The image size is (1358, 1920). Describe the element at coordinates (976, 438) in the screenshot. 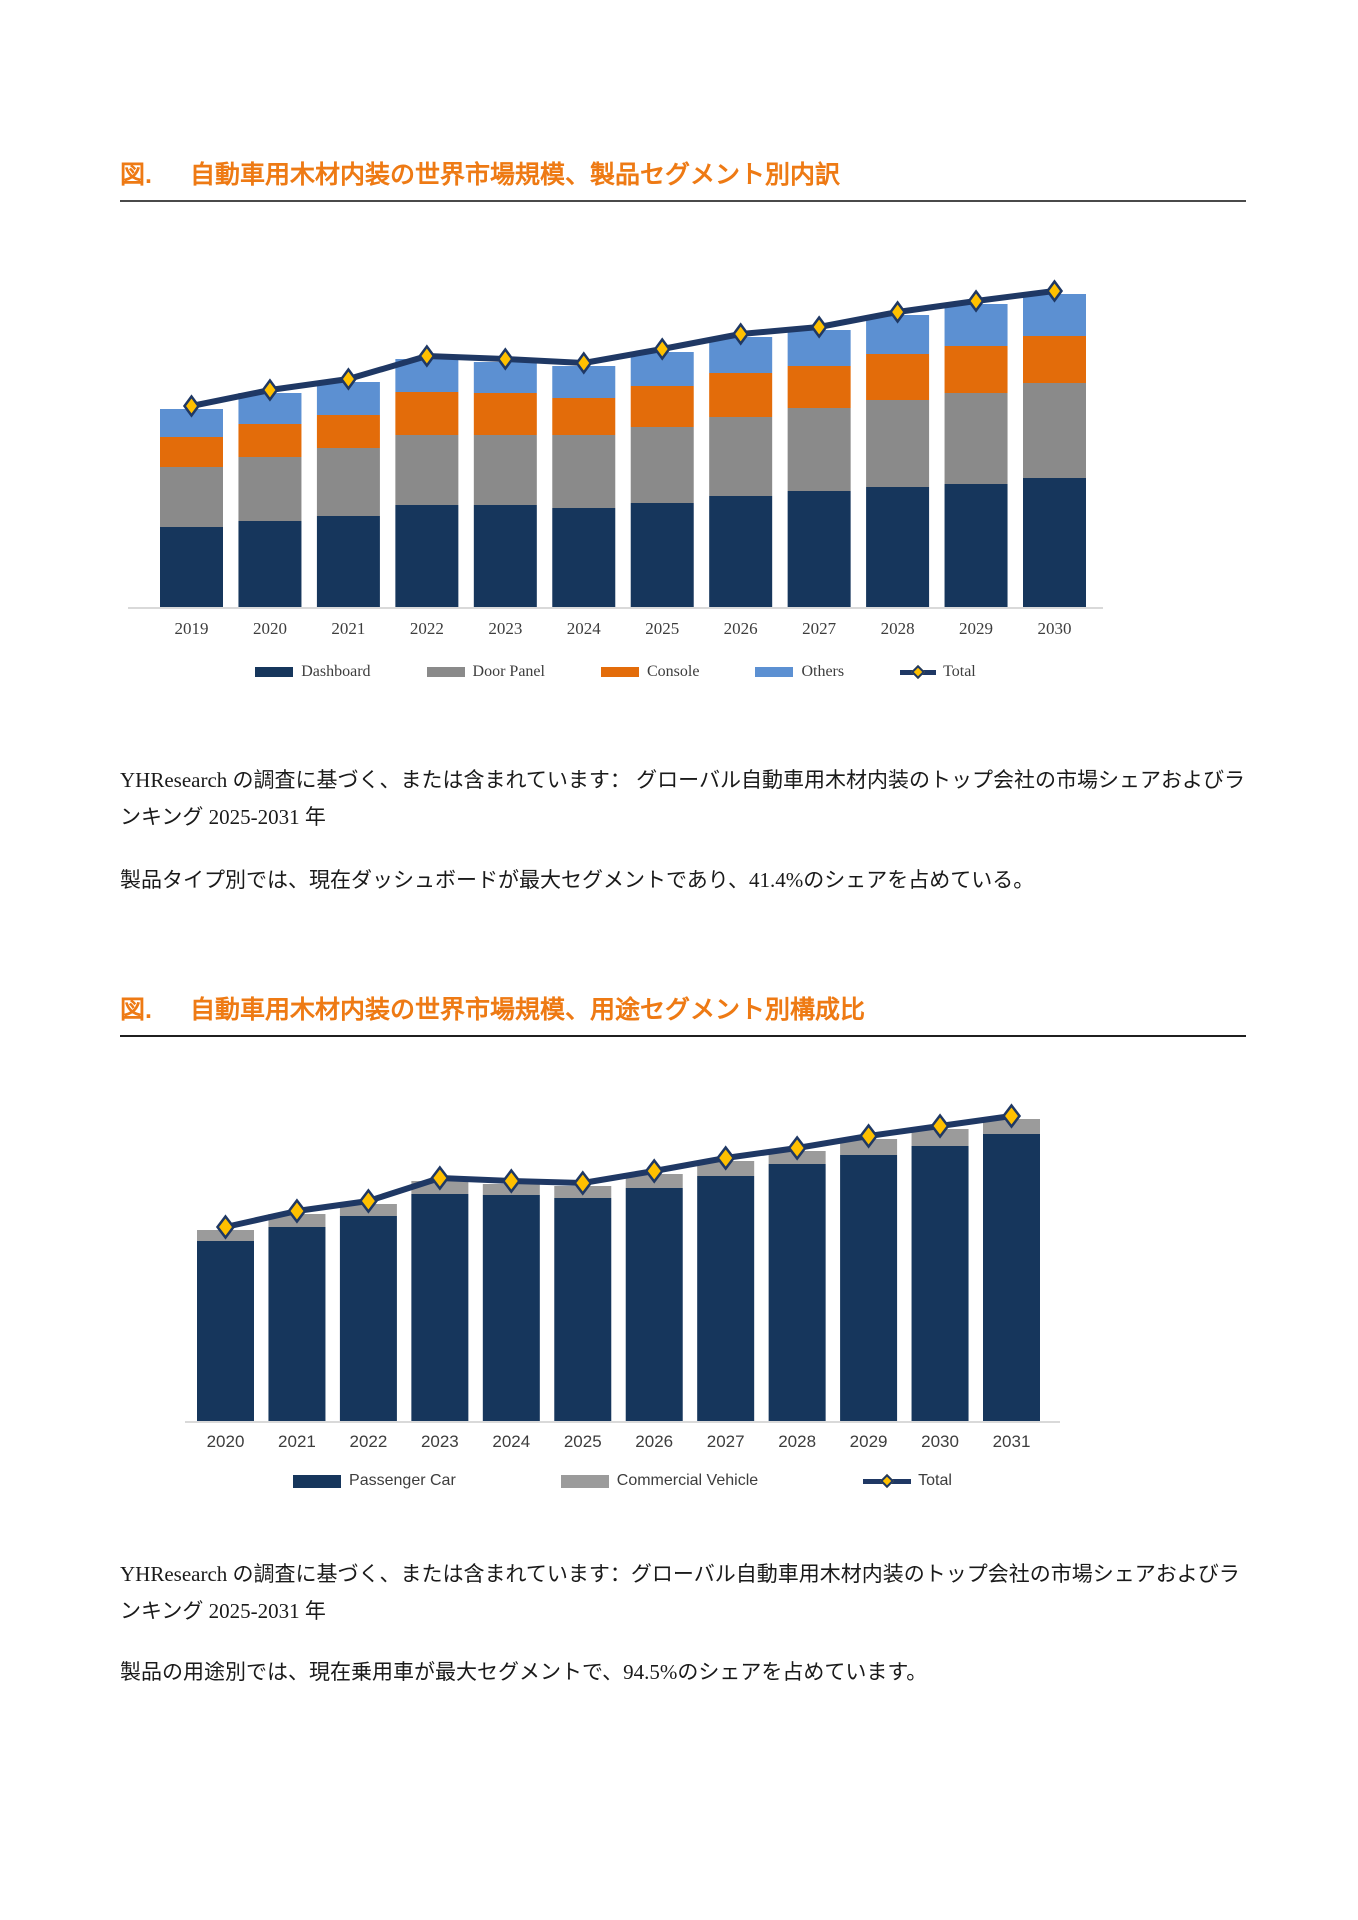

I see `bar-segment-door-panel-2029` at that location.